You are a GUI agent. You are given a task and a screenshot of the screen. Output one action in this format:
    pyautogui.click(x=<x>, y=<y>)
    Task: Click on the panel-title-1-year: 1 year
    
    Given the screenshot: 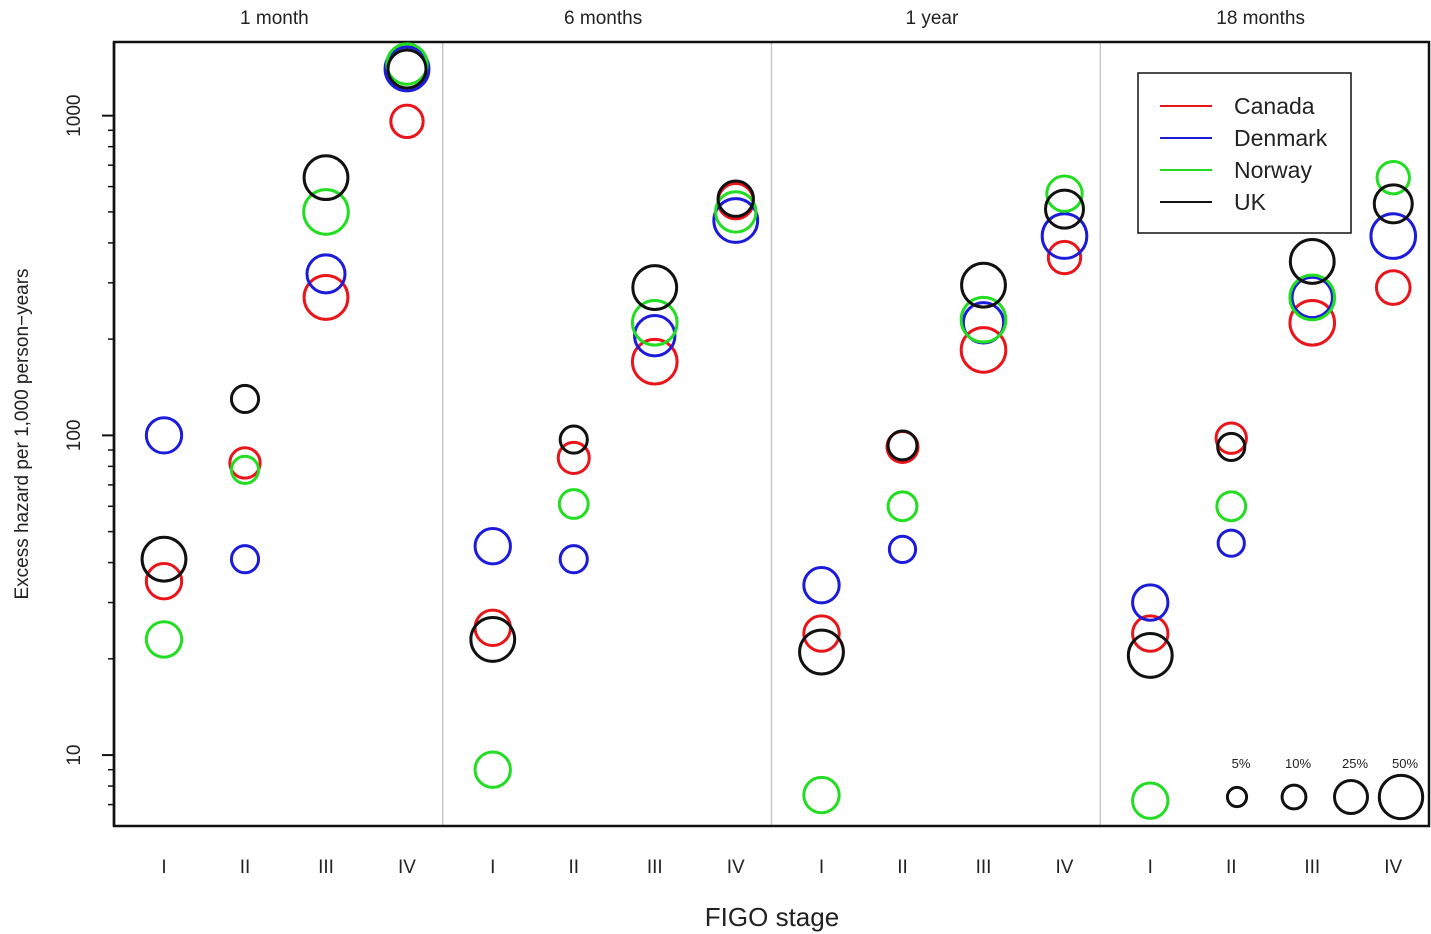 What is the action you would take?
    pyautogui.click(x=931, y=18)
    